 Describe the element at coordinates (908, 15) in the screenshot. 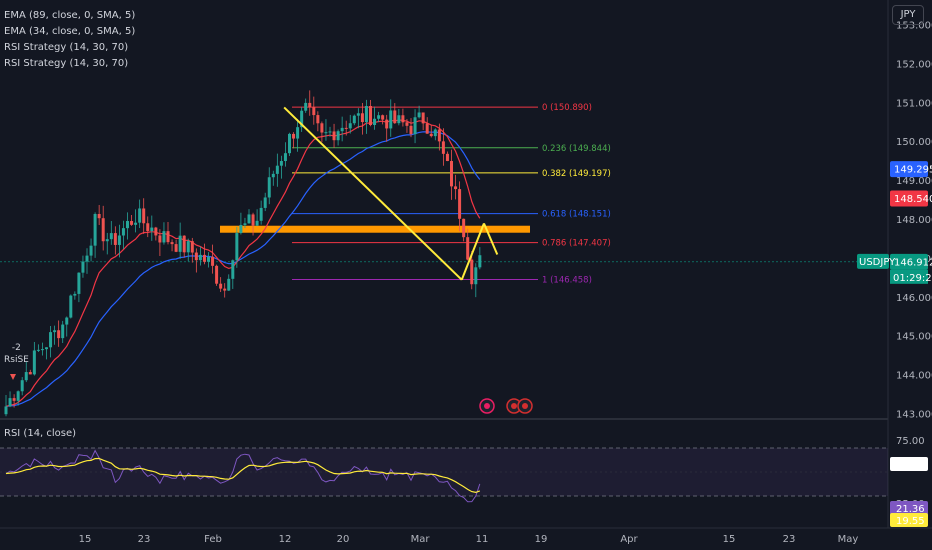

I see `currency-button: JPY` at that location.